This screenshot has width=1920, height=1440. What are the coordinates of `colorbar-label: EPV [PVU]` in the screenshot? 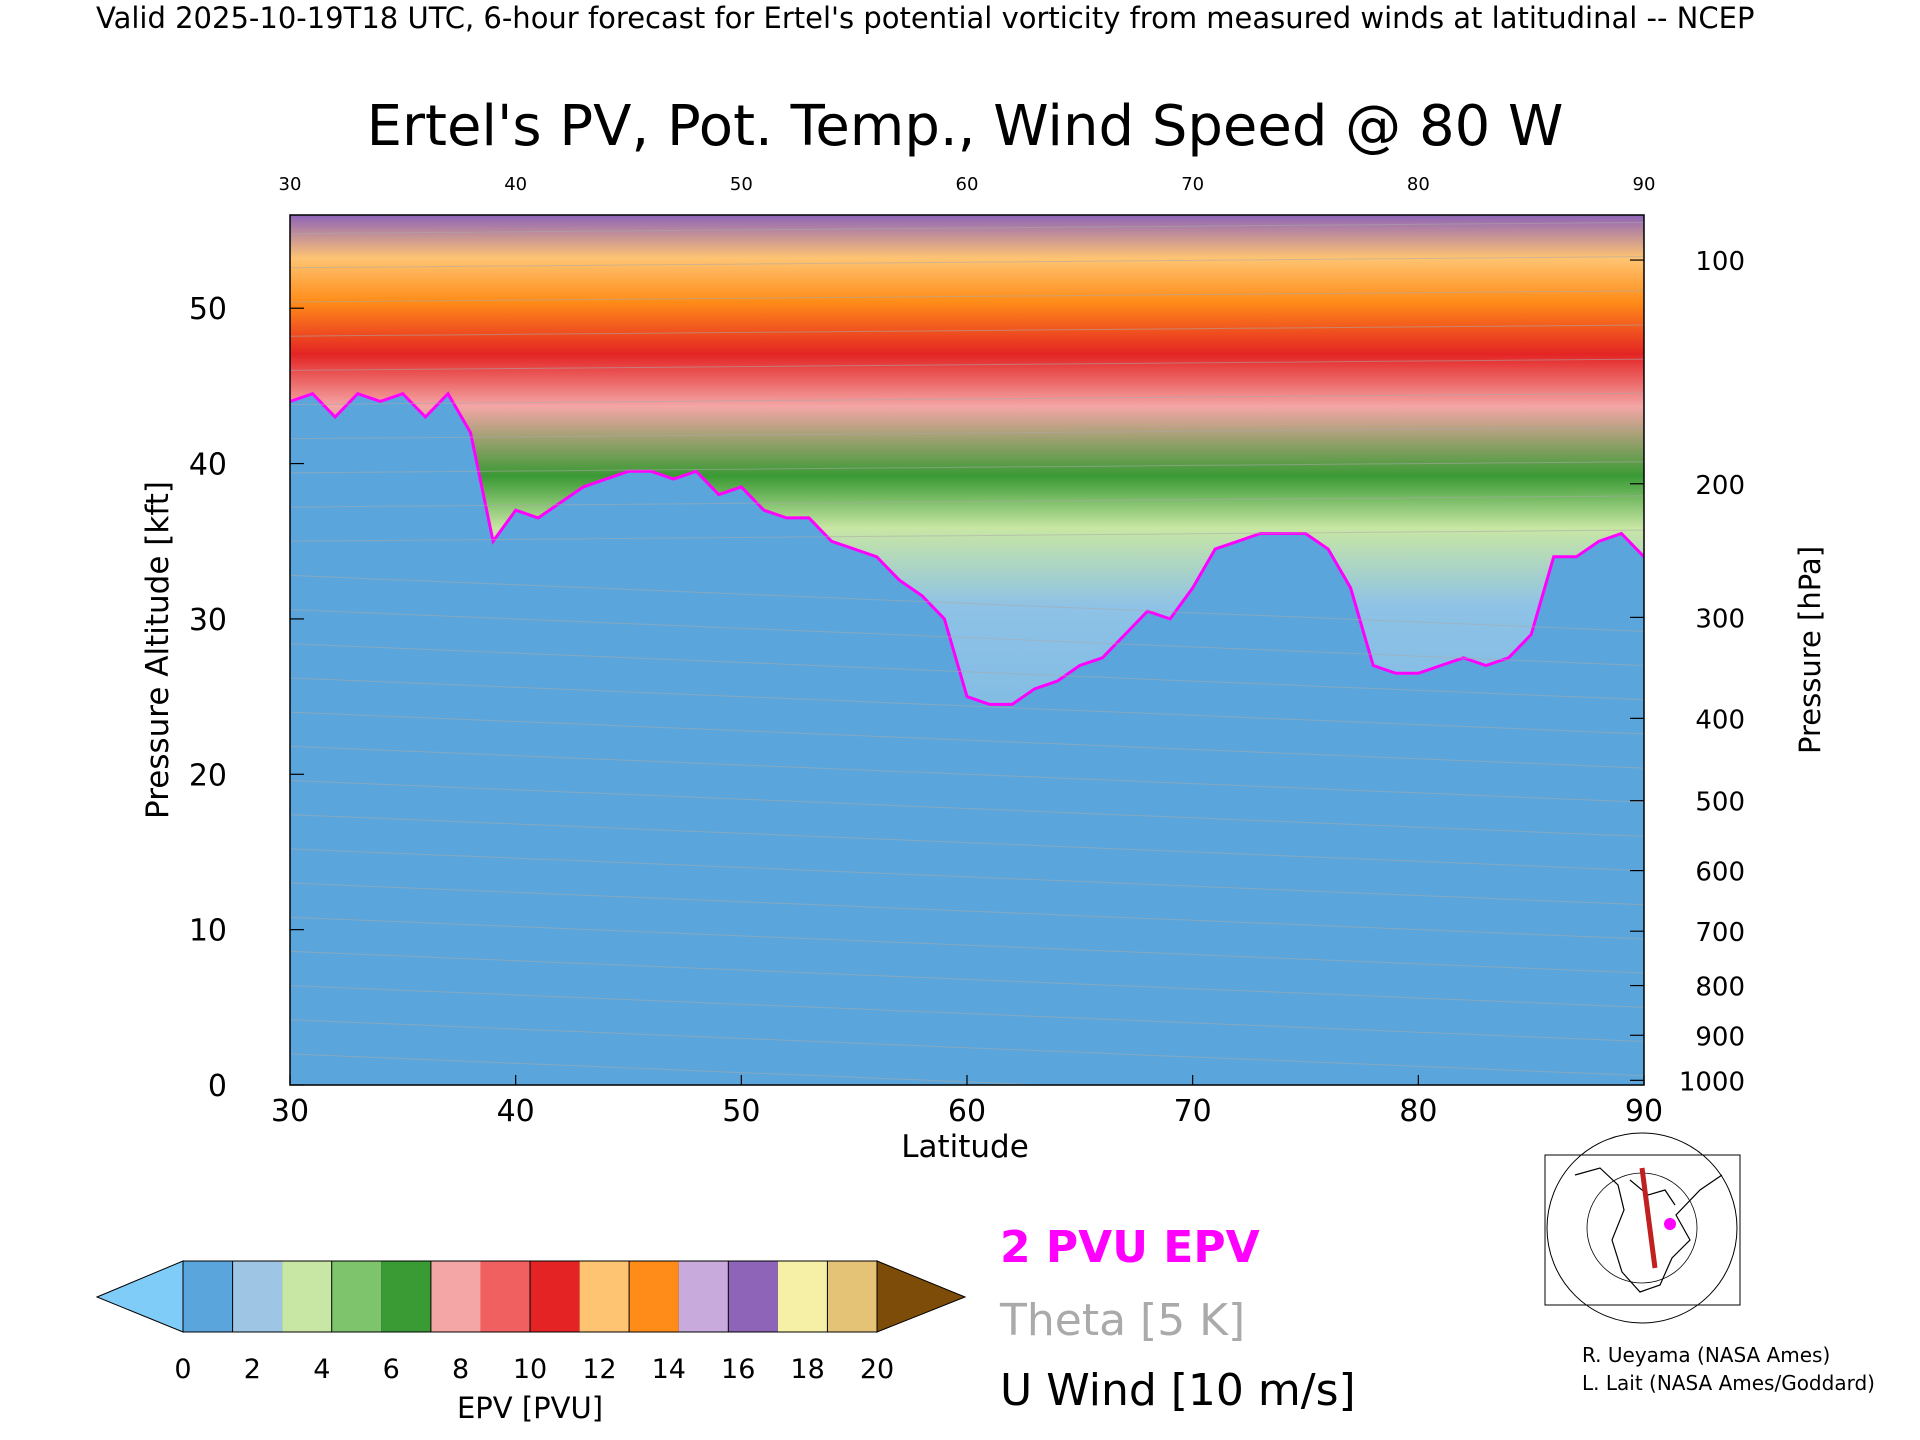 It's located at (530, 1408).